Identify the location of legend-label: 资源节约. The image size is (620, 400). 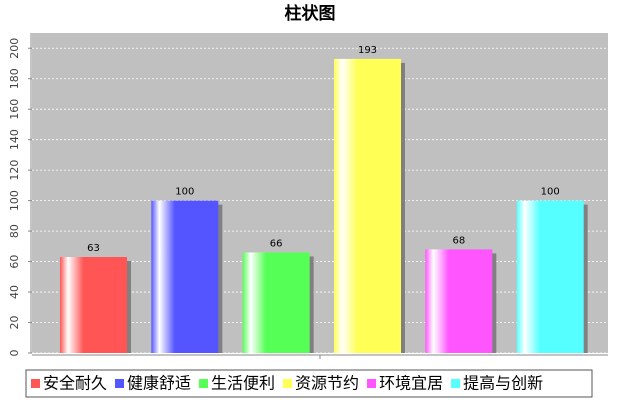
(327, 383).